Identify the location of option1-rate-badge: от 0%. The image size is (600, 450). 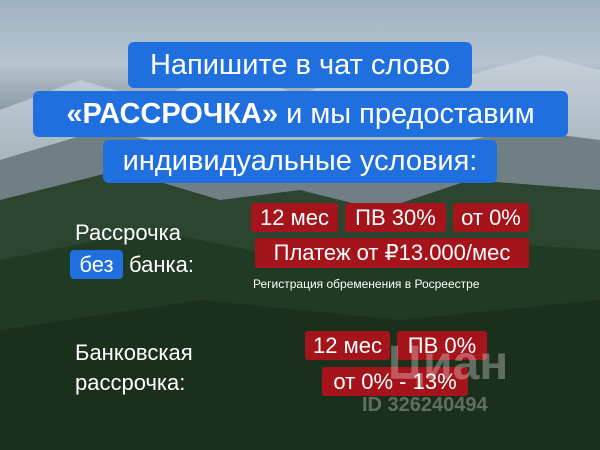
(491, 217).